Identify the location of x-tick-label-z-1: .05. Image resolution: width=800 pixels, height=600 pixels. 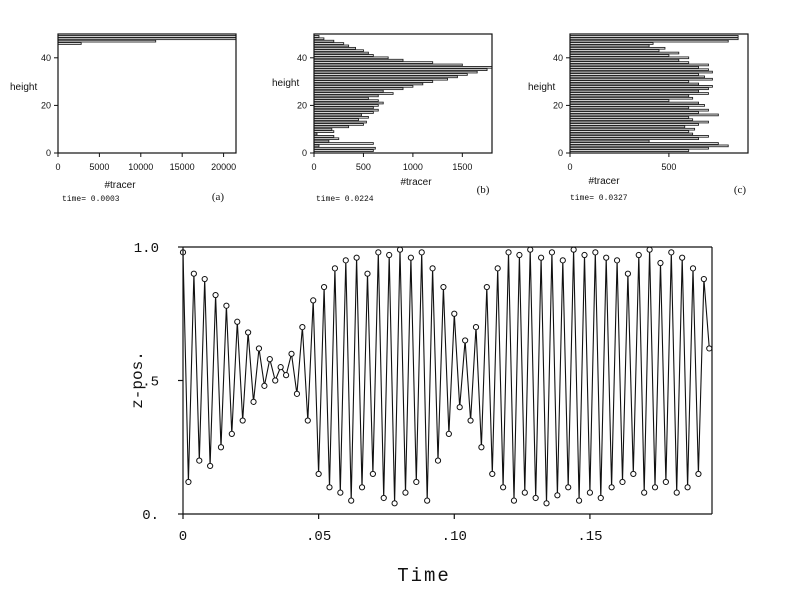
(318, 537).